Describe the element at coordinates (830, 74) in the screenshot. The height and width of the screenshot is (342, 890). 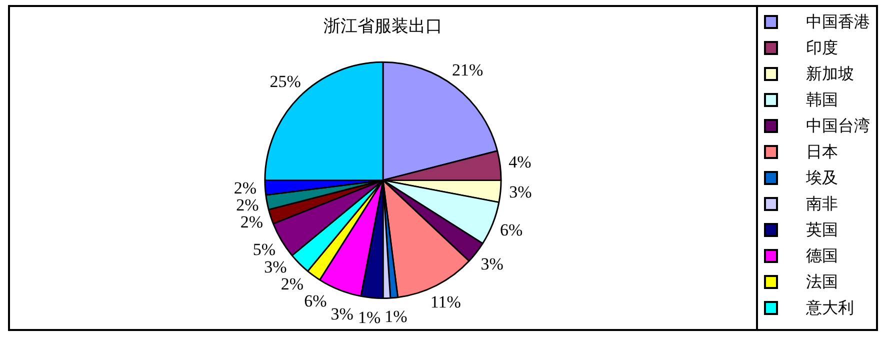
I see `legend-label: 新加坡` at that location.